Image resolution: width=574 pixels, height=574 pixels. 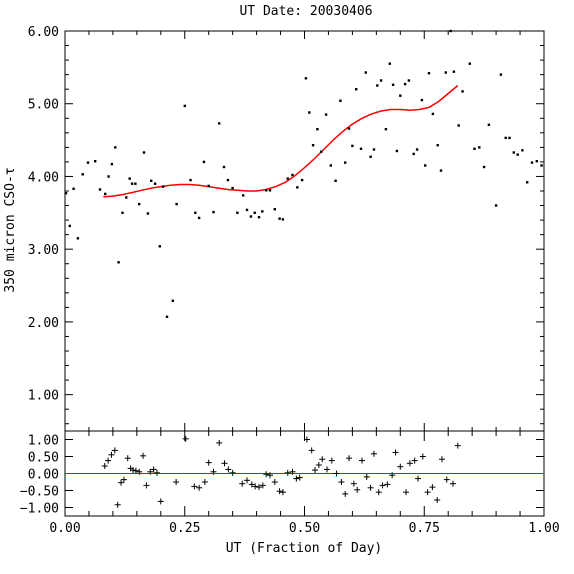 I want to click on tau-y-tick-label: 2.00, so click(x=43, y=323).